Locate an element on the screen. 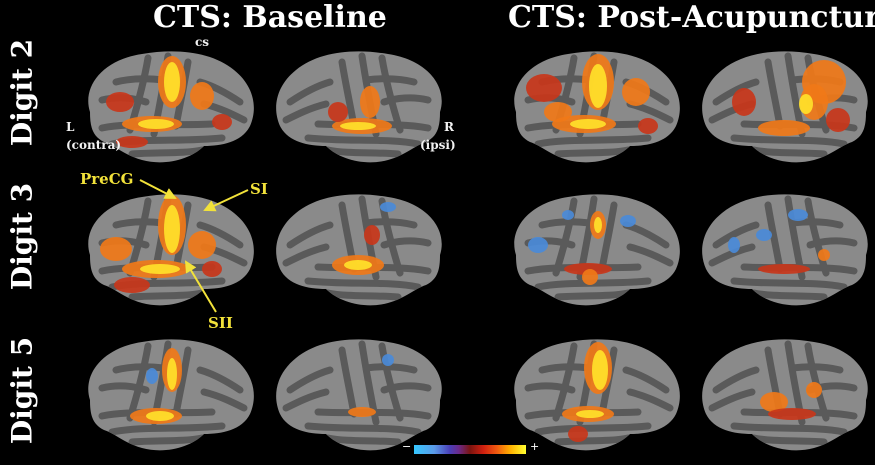  label-sii: SII is located at coordinates (220, 323).